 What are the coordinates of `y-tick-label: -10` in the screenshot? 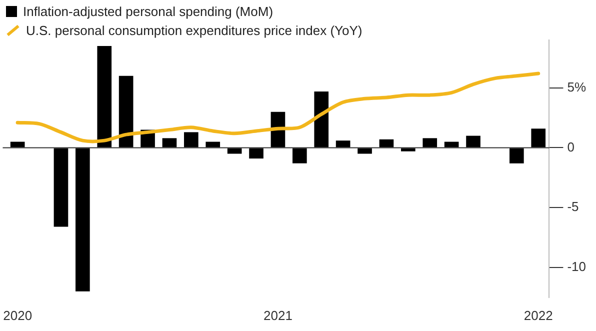 It's located at (576, 266).